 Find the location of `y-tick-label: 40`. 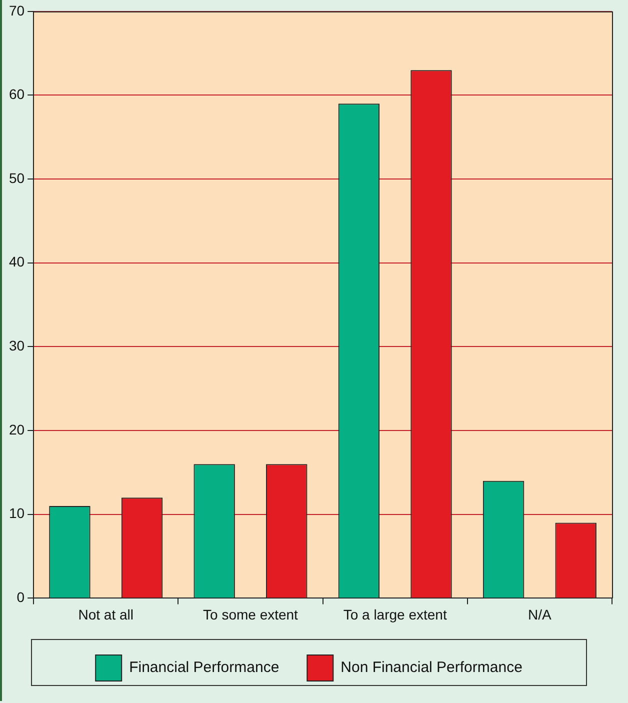

y-tick-label: 40 is located at coordinates (16, 262).